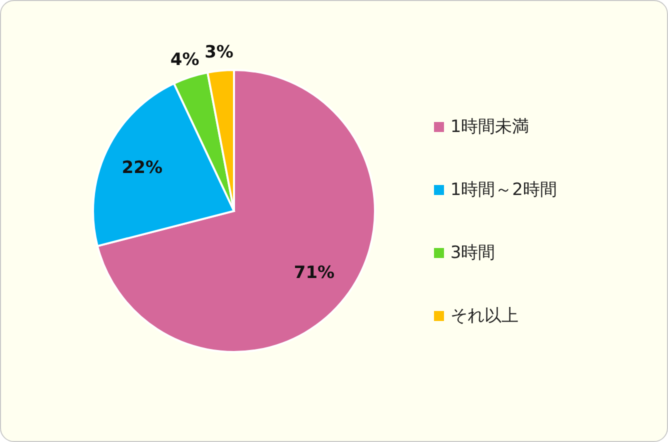 This screenshot has width=668, height=442. What do you see at coordinates (142, 168) in the screenshot?
I see `data-label: 22%` at bounding box center [142, 168].